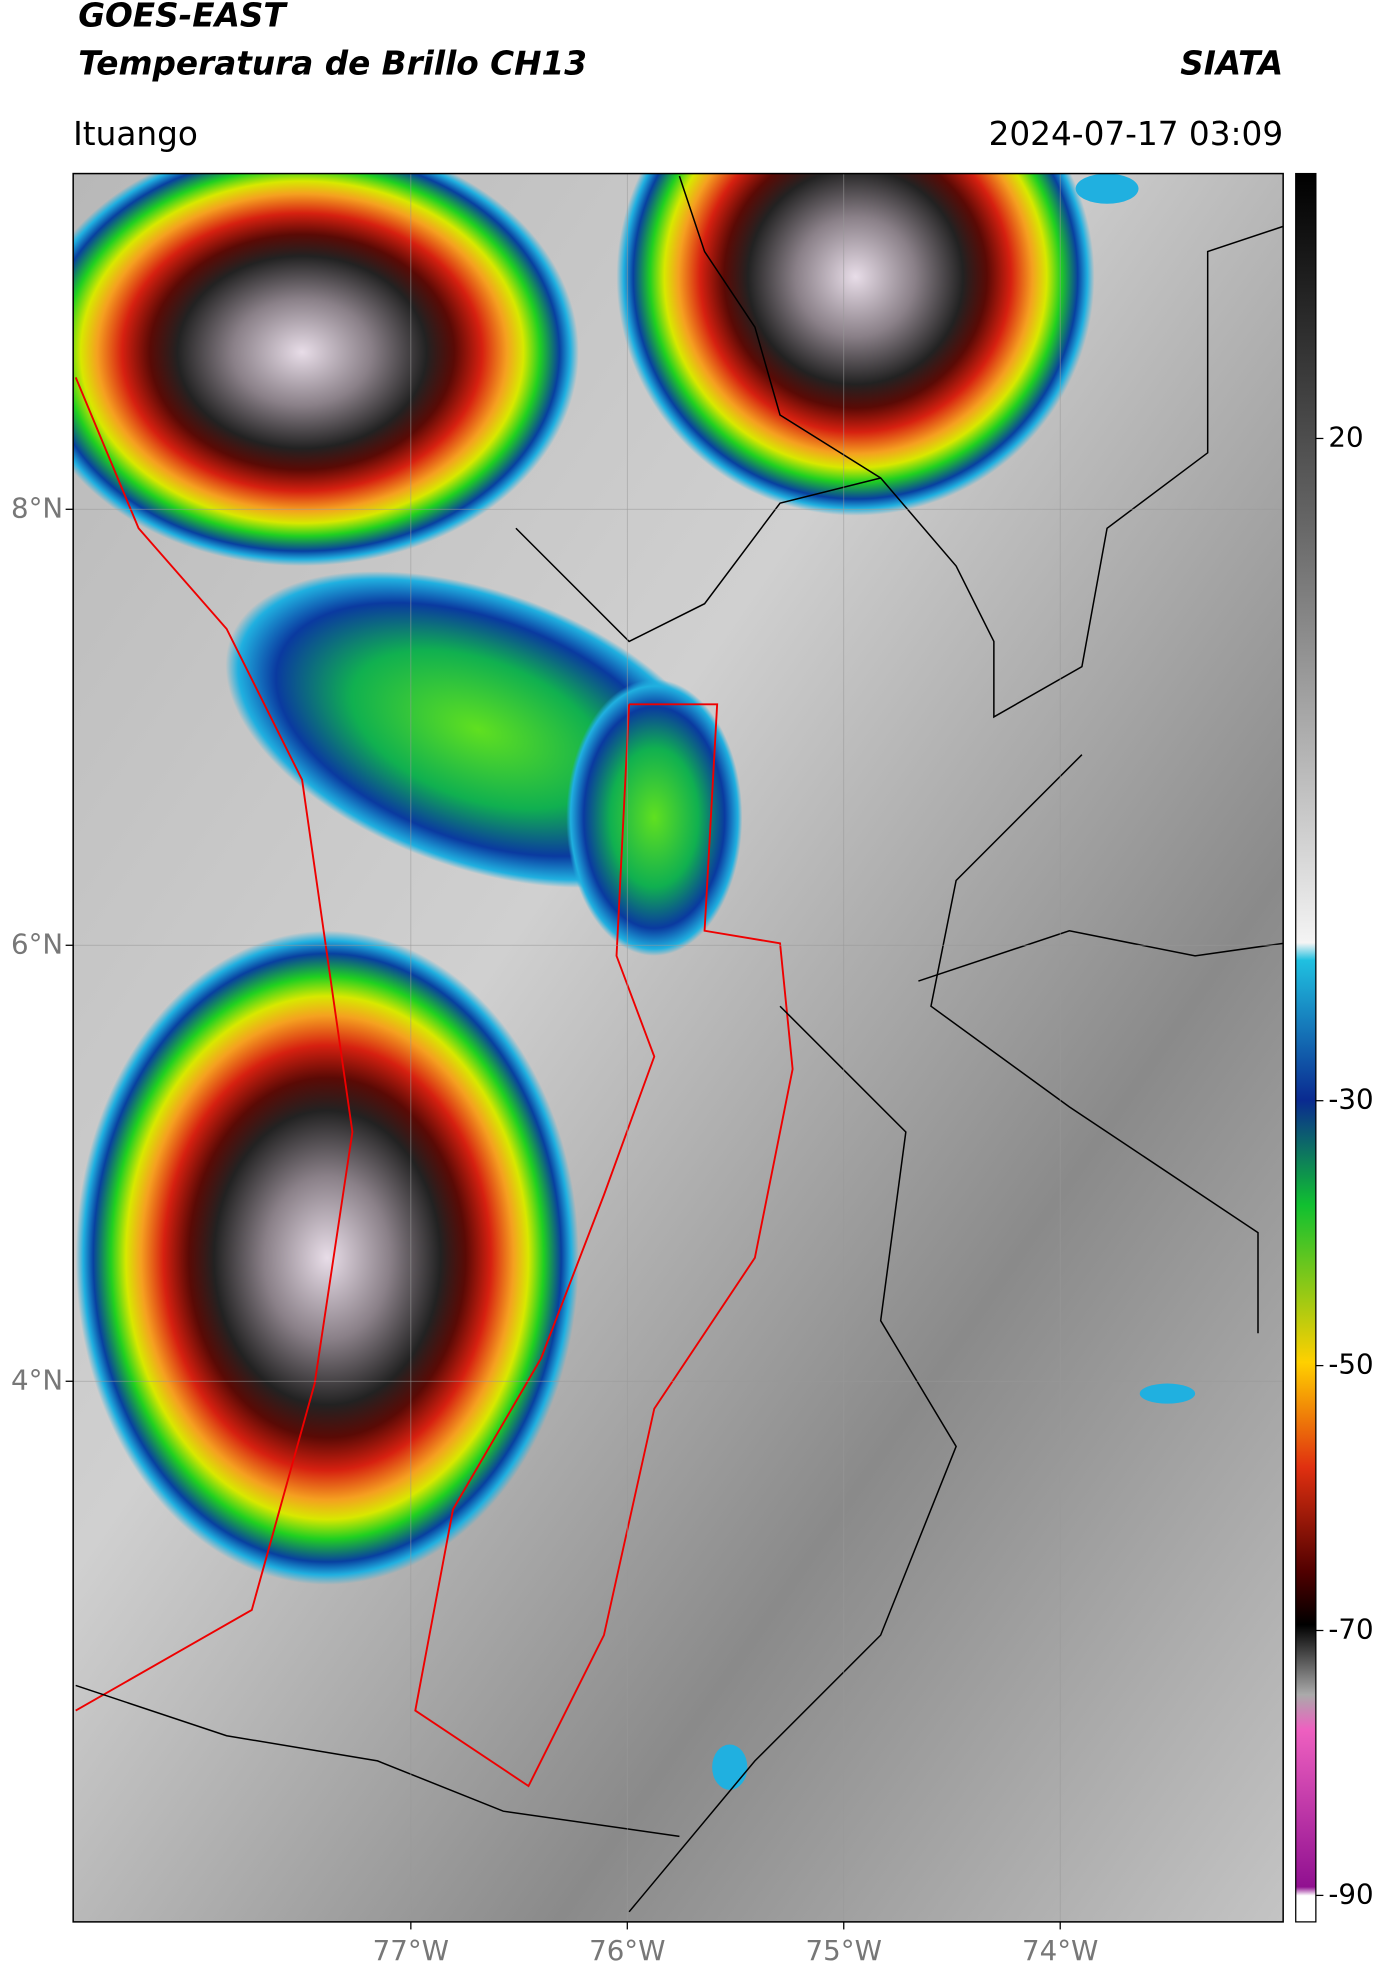 The width and height of the screenshot is (1384, 1981). What do you see at coordinates (844, 1950) in the screenshot?
I see `x-tick-label: 75°W` at bounding box center [844, 1950].